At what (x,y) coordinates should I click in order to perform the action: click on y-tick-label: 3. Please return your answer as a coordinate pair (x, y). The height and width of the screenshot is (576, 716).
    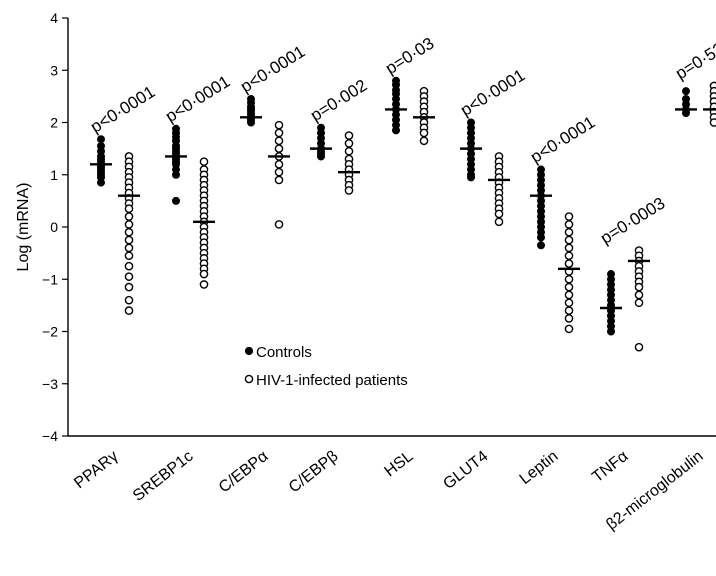
    Looking at the image, I should click on (54, 70).